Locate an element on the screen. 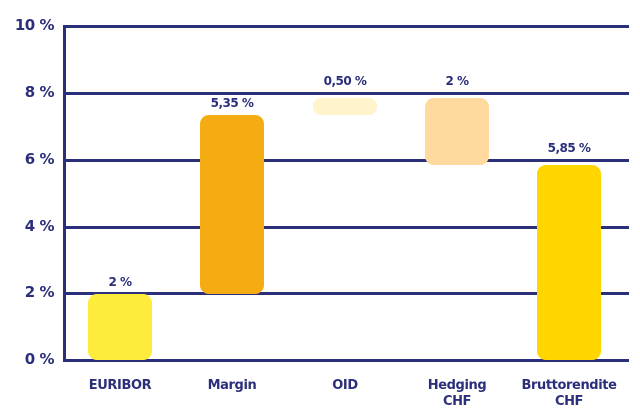 The height and width of the screenshot is (413, 640). bar-bruttorendite-chf is located at coordinates (569, 262).